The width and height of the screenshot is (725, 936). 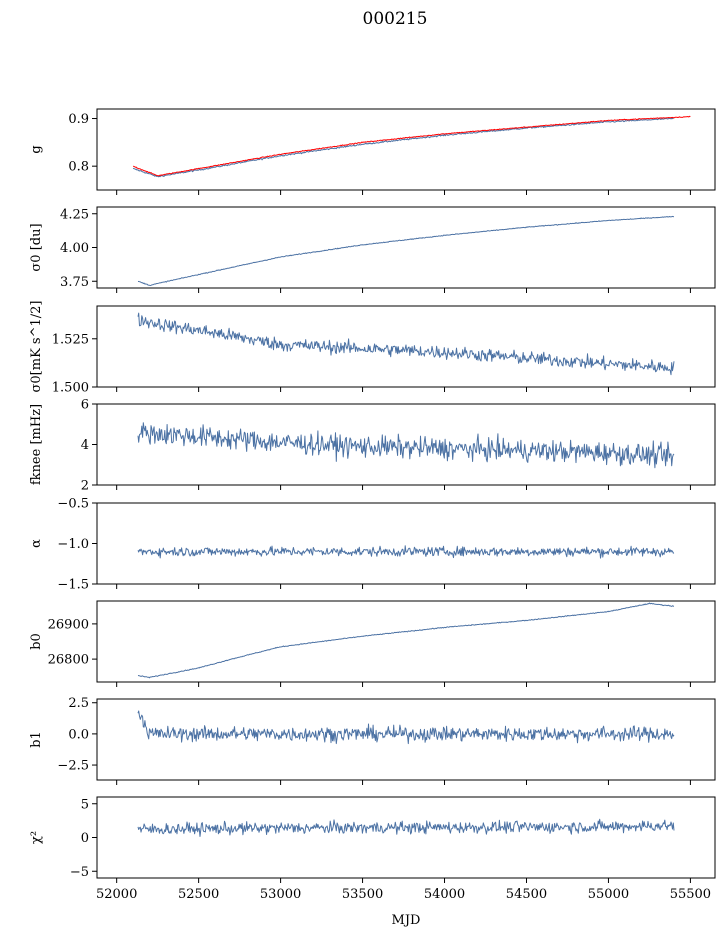 I want to click on figure-title: 000215, so click(x=395, y=19).